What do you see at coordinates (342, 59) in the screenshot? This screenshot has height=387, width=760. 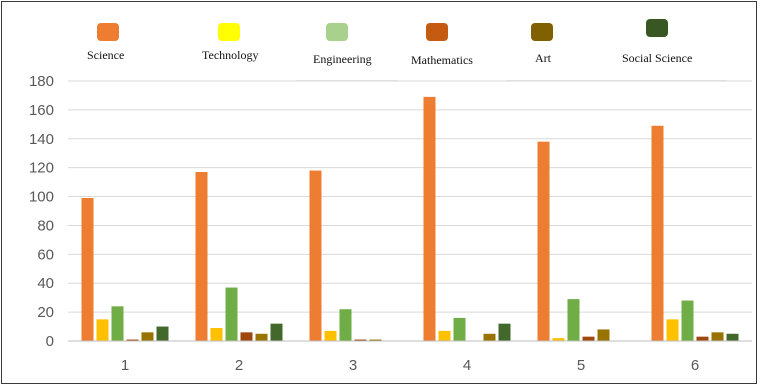 I see `legend-label-engineering: Engineering` at bounding box center [342, 59].